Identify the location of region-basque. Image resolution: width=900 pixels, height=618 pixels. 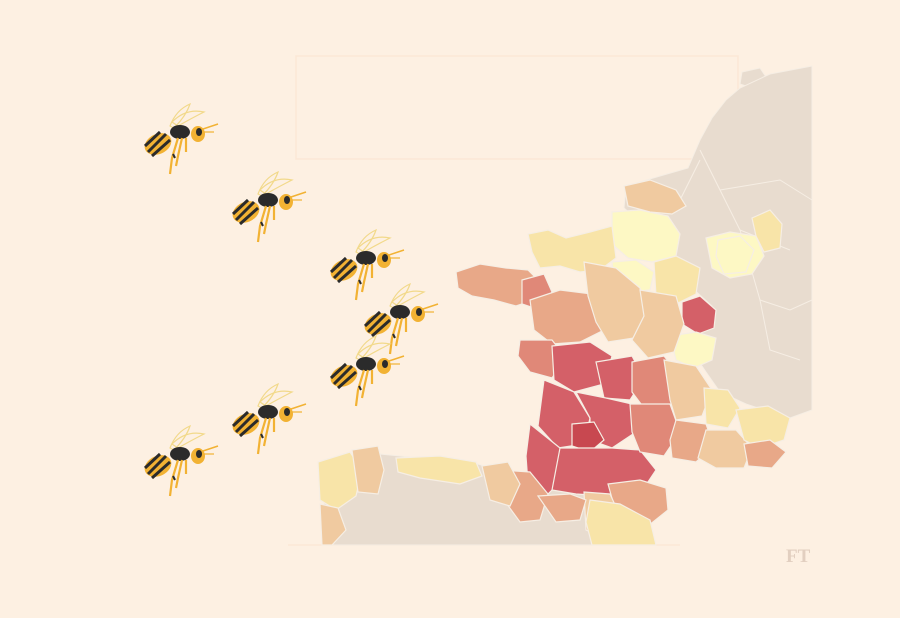
(501, 484).